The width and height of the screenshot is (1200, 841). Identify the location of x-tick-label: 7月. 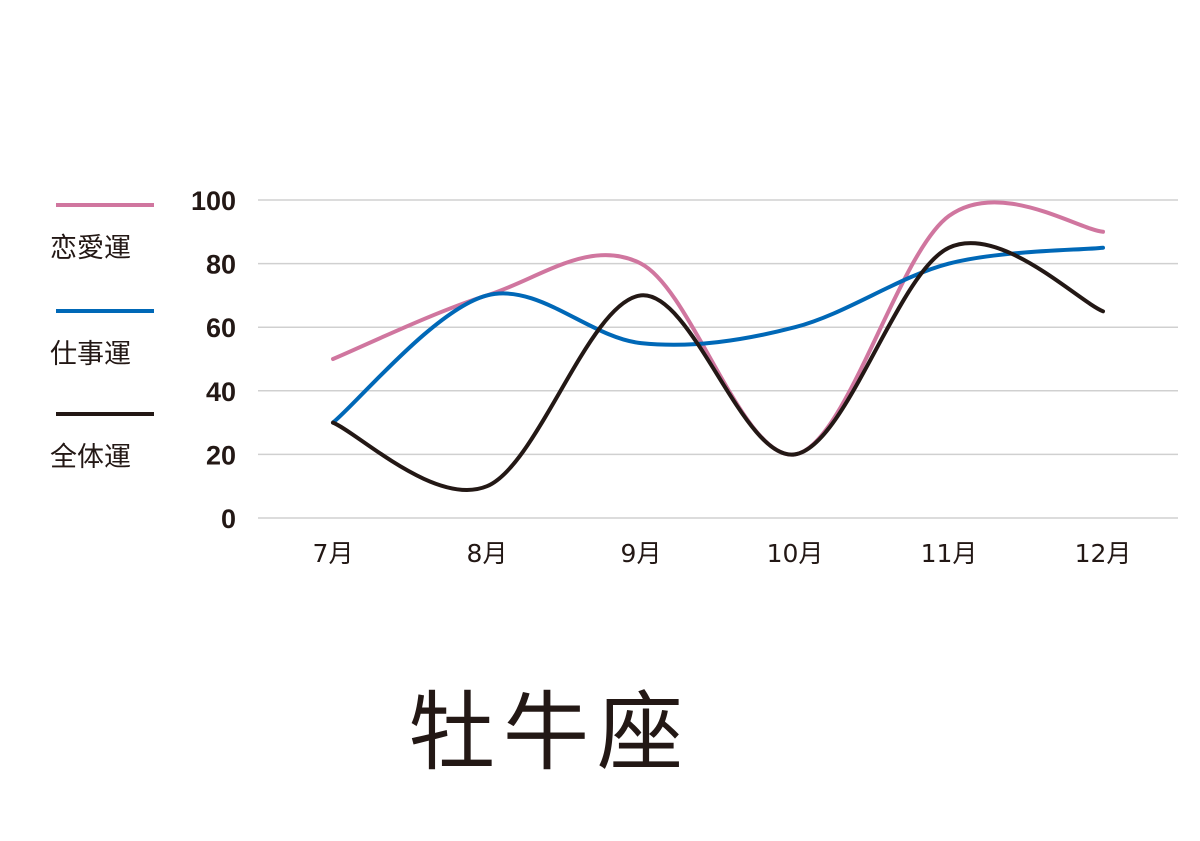
(333, 553).